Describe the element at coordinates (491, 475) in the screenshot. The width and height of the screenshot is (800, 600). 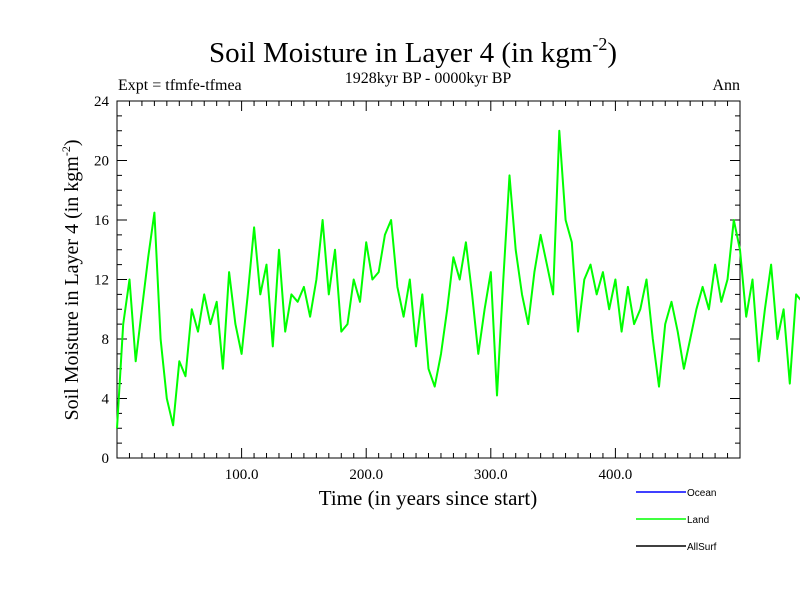
I see `x-tick-label: 300.0` at that location.